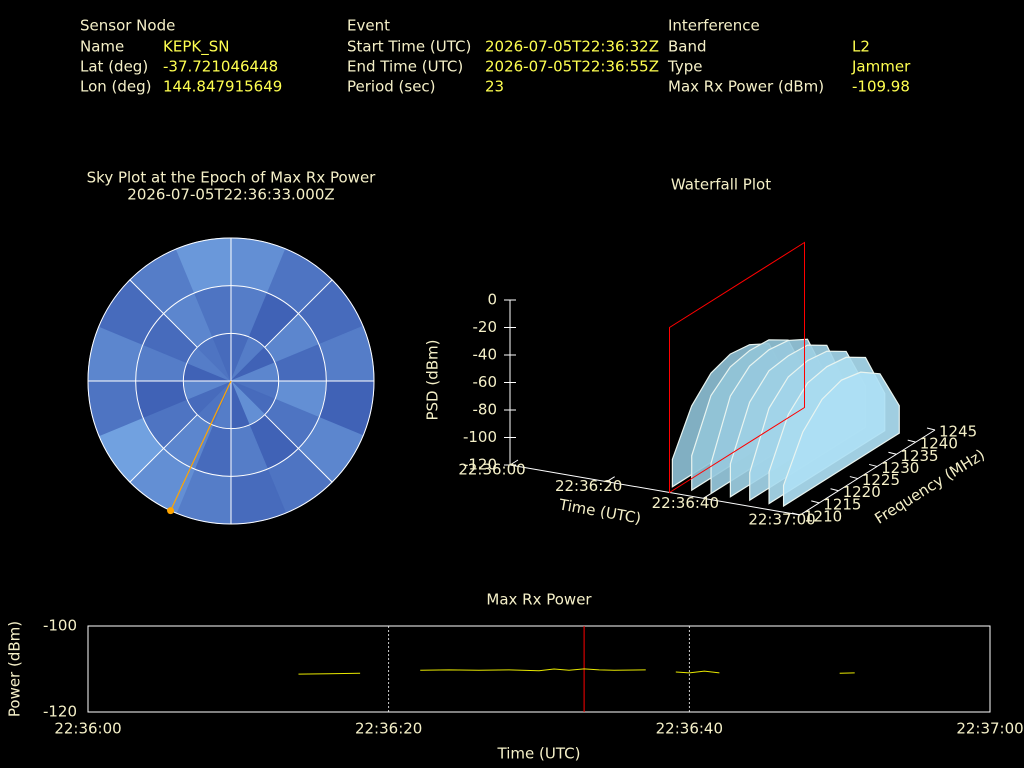 The height and width of the screenshot is (768, 1024). What do you see at coordinates (230, 195) in the screenshot?
I see `chart-subtitle: 2026-07-05T22:36:33.000Z` at bounding box center [230, 195].